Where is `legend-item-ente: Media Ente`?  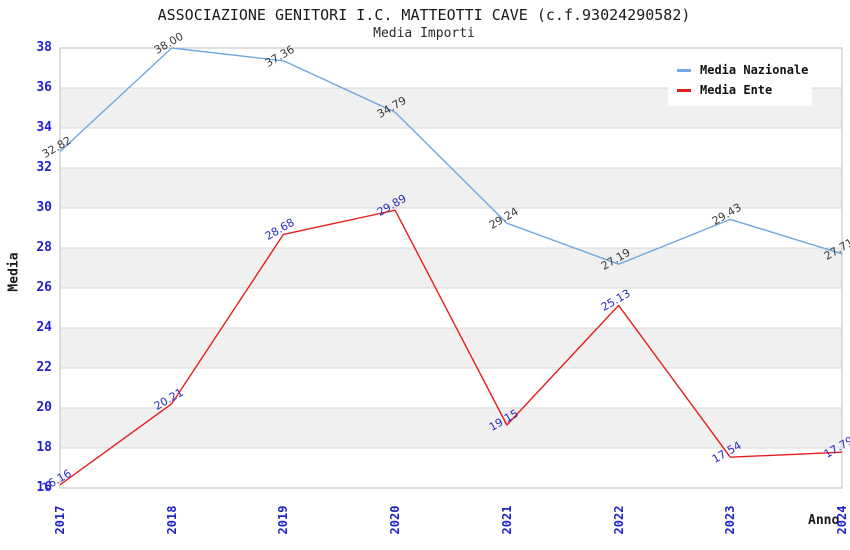
legend-item-ente: Media Ente is located at coordinates (740, 90).